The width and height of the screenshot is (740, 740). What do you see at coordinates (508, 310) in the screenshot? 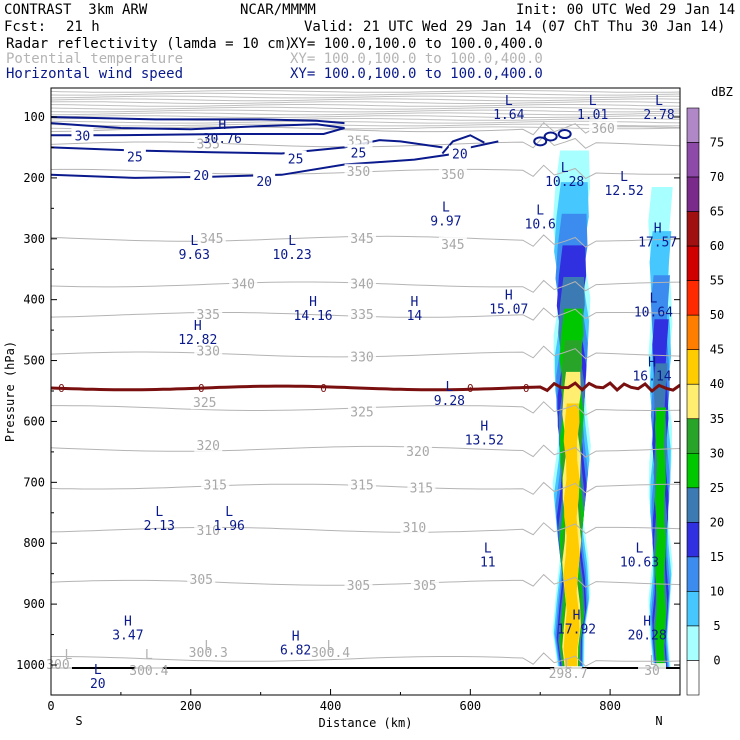
I see `extremum-value: 15.07` at bounding box center [508, 310].